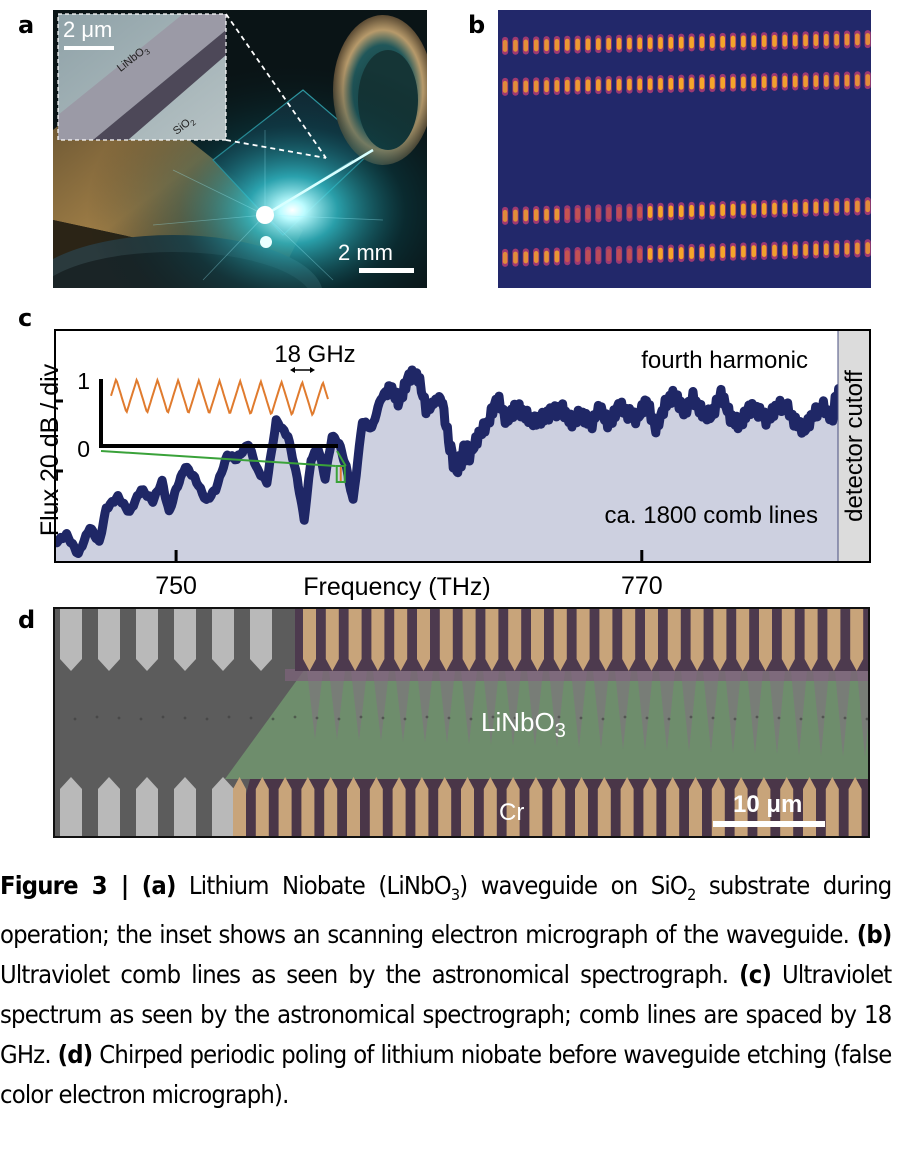 The height and width of the screenshot is (1162, 910). Describe the element at coordinates (455, 895) in the screenshot. I see `caption-sub: 3` at that location.